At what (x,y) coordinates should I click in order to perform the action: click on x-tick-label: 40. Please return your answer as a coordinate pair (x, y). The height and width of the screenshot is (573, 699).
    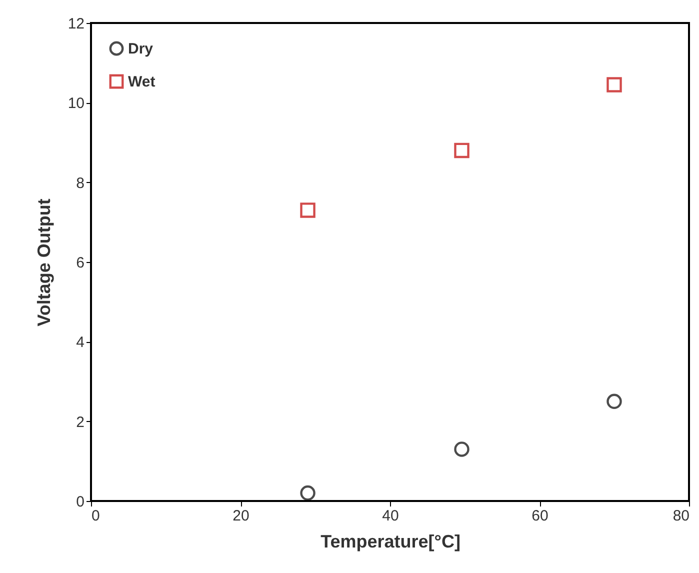
    Looking at the image, I should click on (390, 516).